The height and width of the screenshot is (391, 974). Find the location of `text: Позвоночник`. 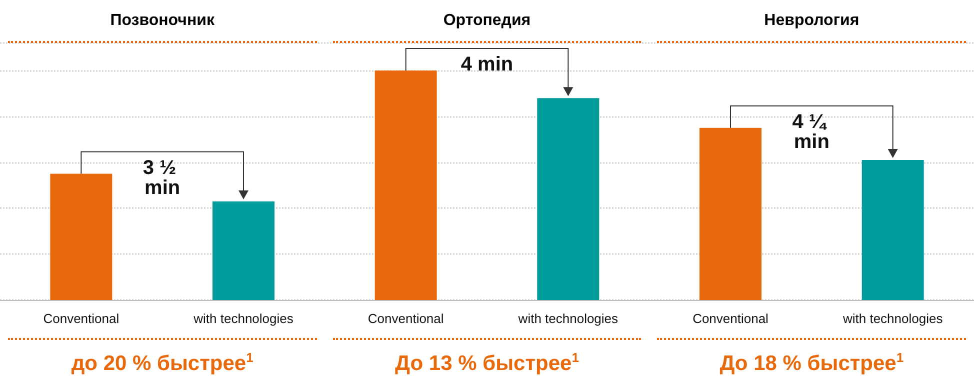

text: Позвоночник is located at coordinates (162, 27).